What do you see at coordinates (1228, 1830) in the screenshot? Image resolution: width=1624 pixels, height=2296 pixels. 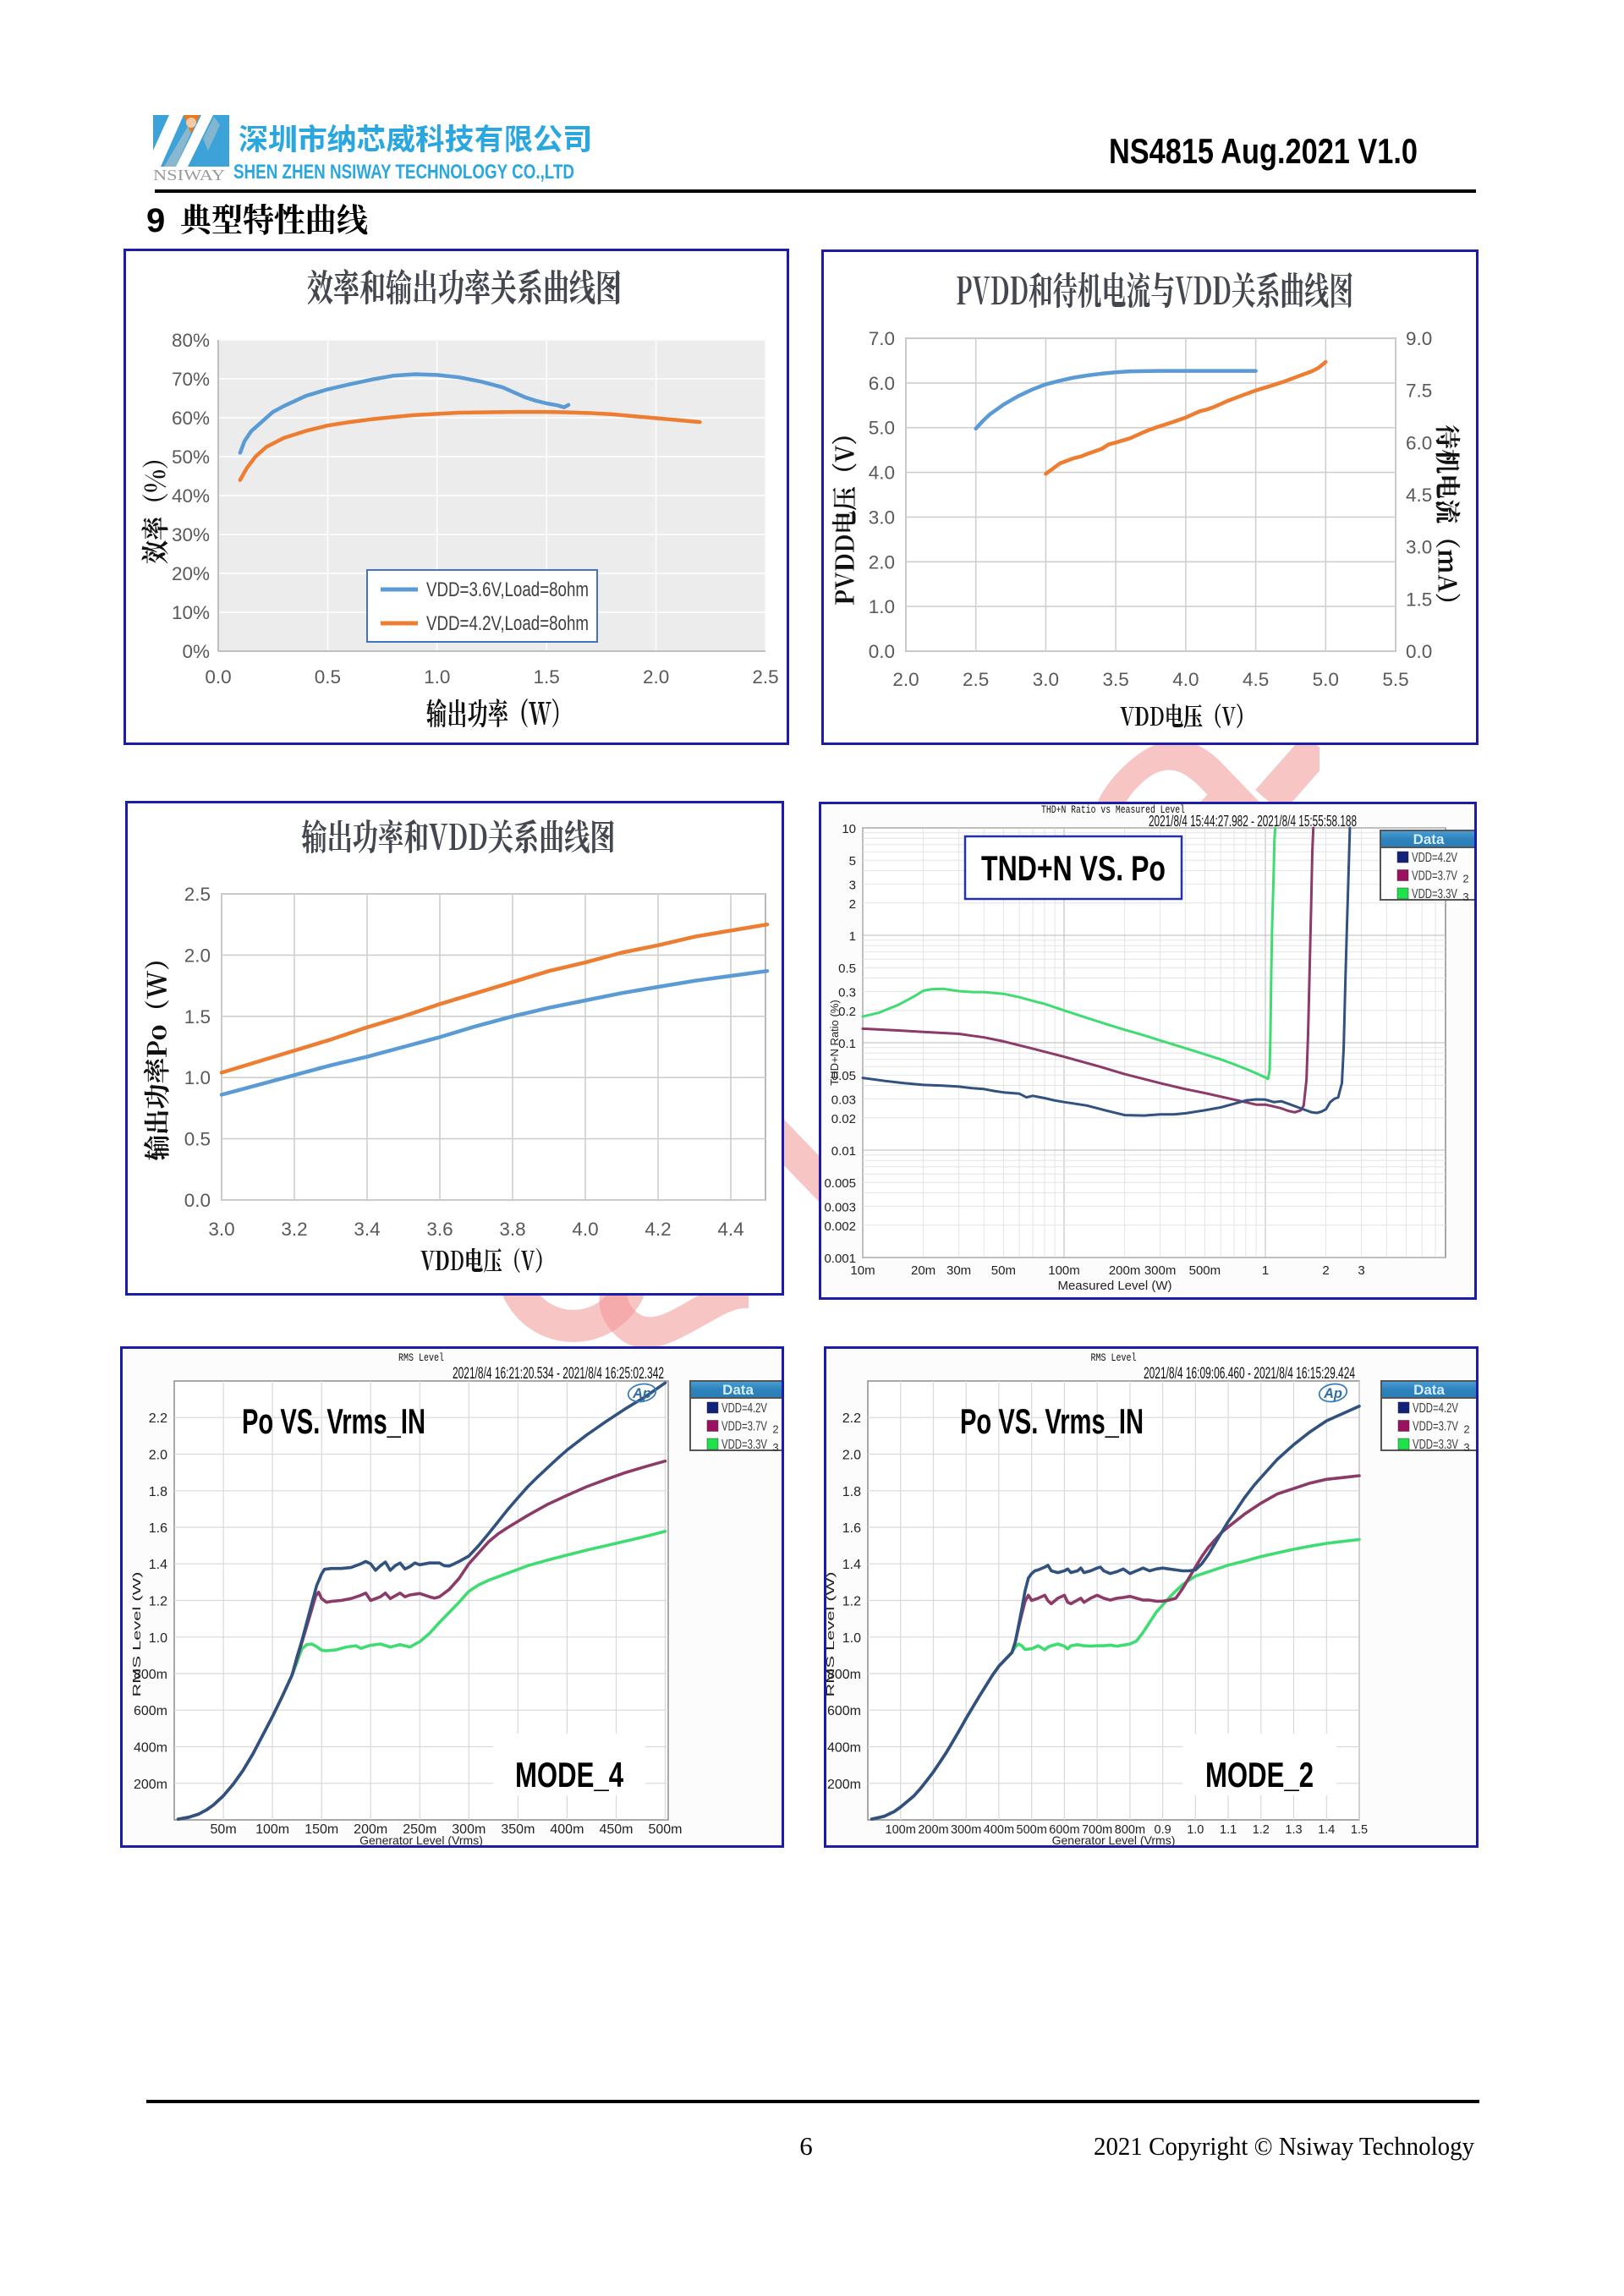 I see `svg-text: 1.1` at bounding box center [1228, 1830].